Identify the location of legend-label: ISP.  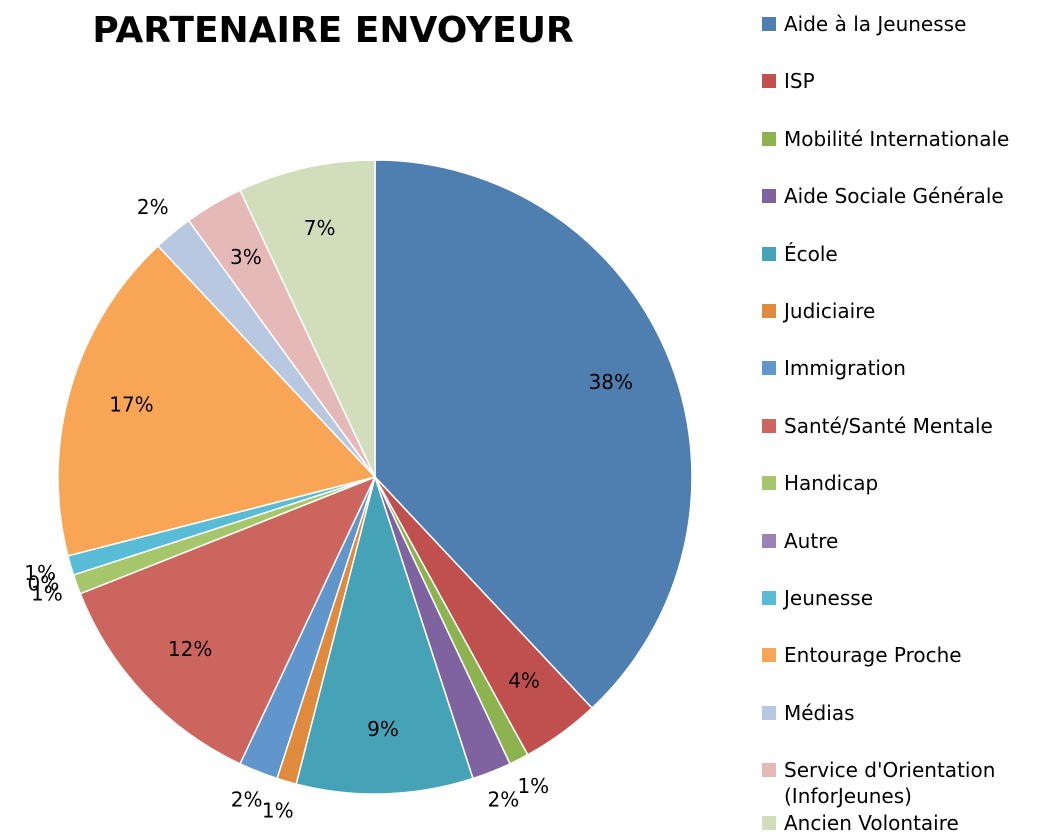
(799, 81).